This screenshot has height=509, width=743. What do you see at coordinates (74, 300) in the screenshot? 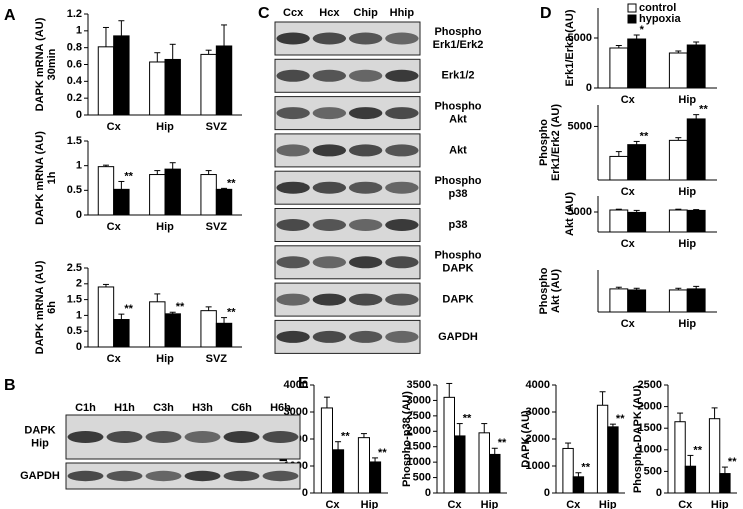
I see `y-tick-label: 1.5` at bounding box center [74, 300].